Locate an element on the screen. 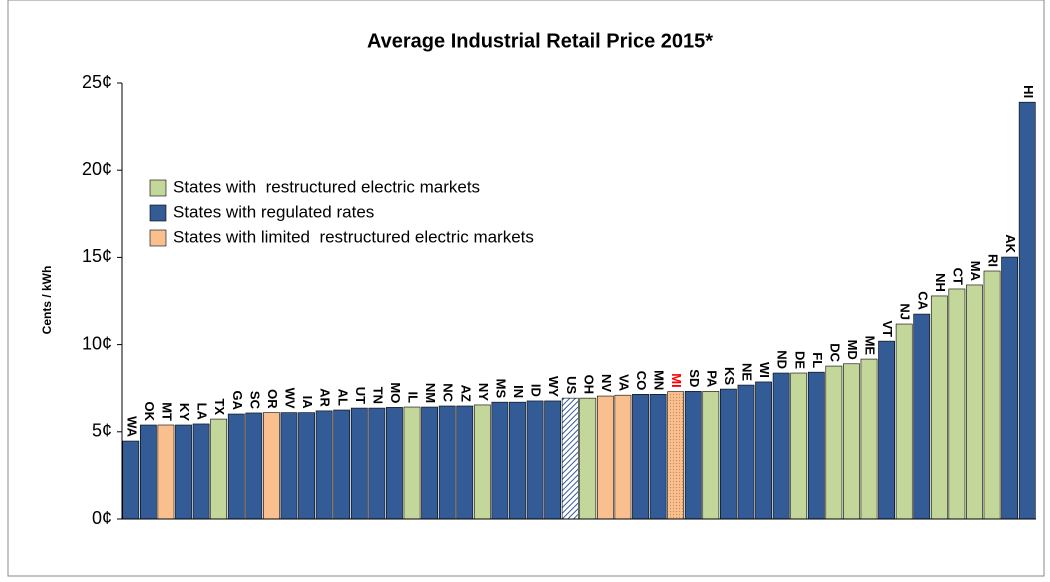 Image resolution: width=1050 pixels, height=582 pixels. category-label: MD is located at coordinates (852, 350).